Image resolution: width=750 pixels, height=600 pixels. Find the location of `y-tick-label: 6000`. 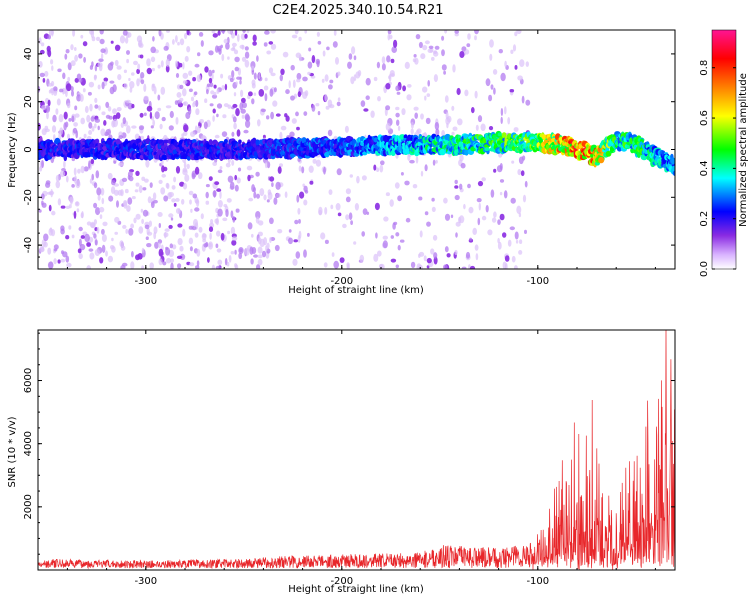

y-tick-label: 6000 is located at coordinates (28, 380).